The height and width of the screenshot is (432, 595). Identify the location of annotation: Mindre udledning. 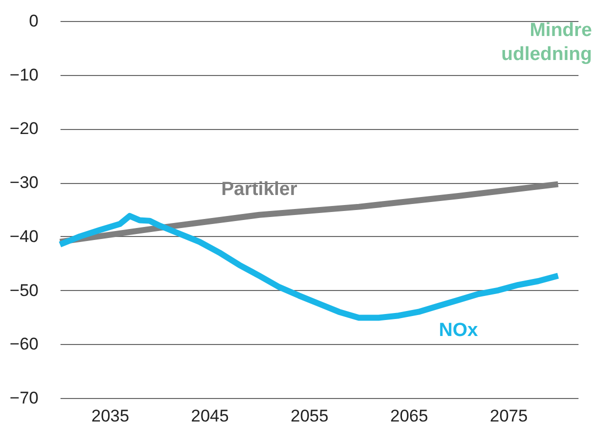
(546, 42).